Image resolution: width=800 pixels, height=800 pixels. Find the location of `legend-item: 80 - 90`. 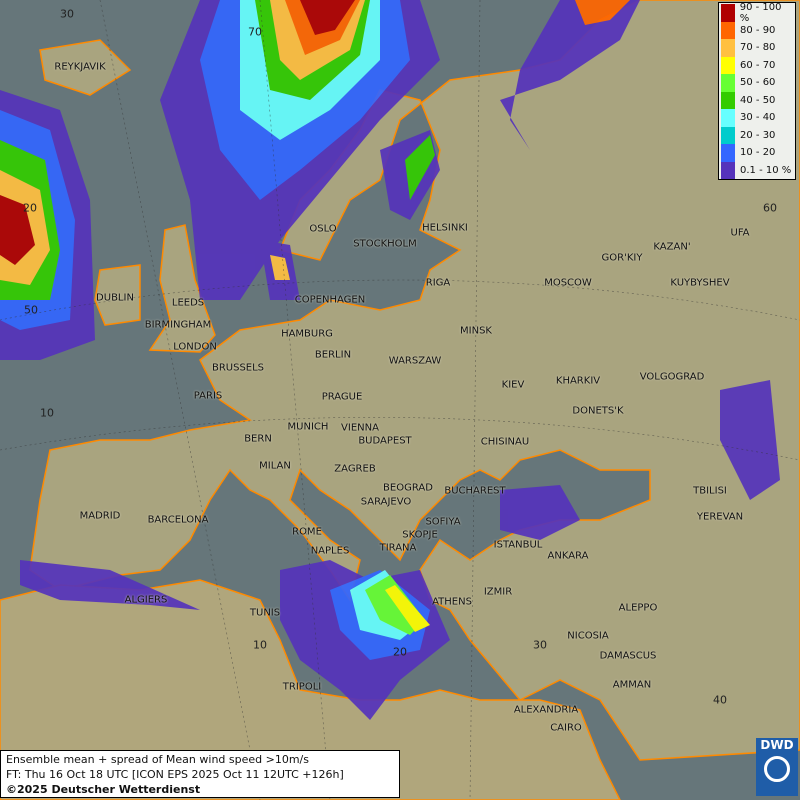

legend-item: 80 - 90 is located at coordinates (757, 30).